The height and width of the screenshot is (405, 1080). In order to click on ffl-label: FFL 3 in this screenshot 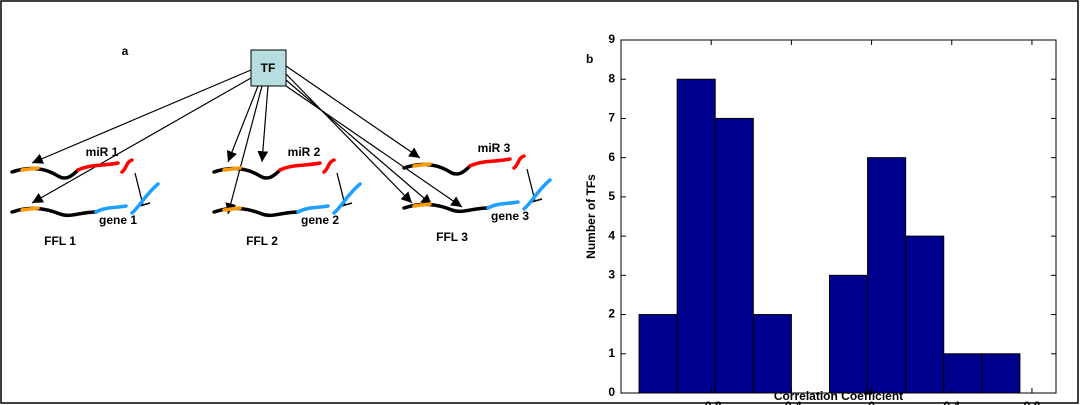, I will do `click(452, 237)`.